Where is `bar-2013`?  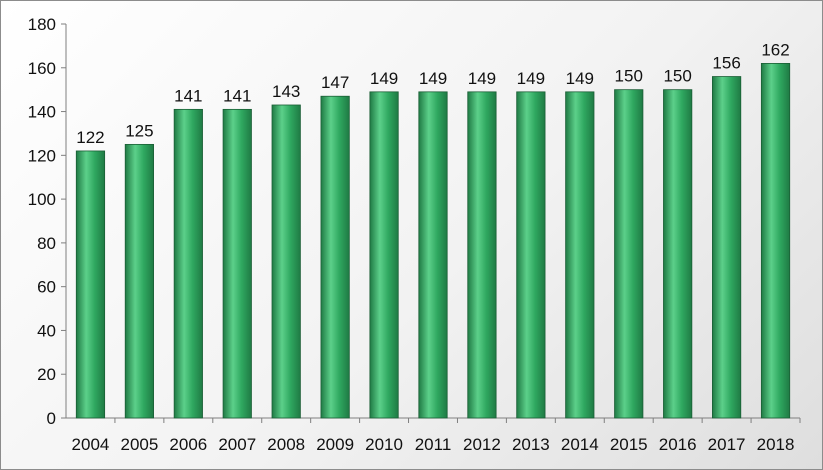
bar-2013 is located at coordinates (531, 255).